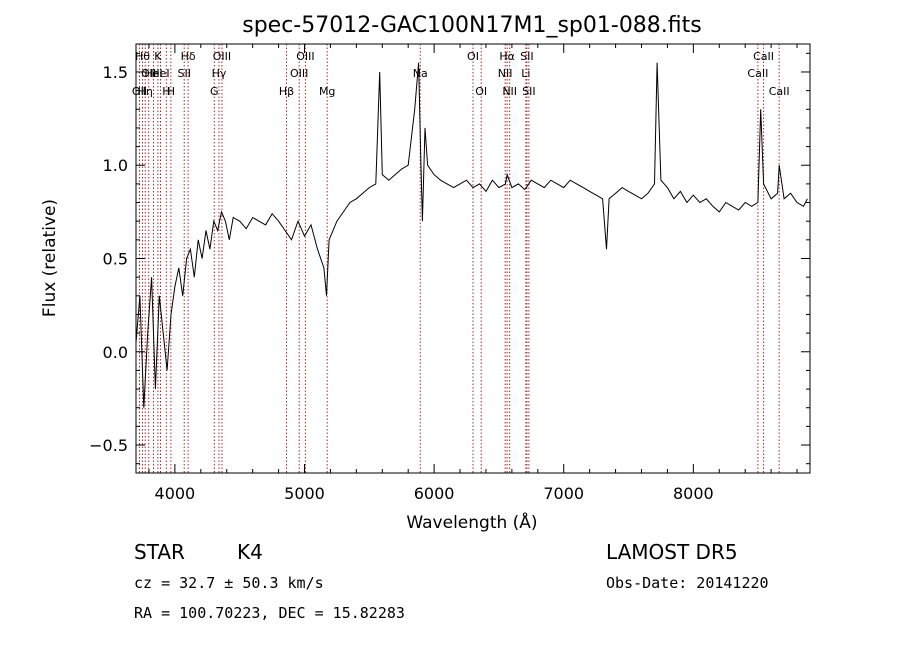  What do you see at coordinates (115, 165) in the screenshot?
I see `y-tick-label: 1.0` at bounding box center [115, 165].